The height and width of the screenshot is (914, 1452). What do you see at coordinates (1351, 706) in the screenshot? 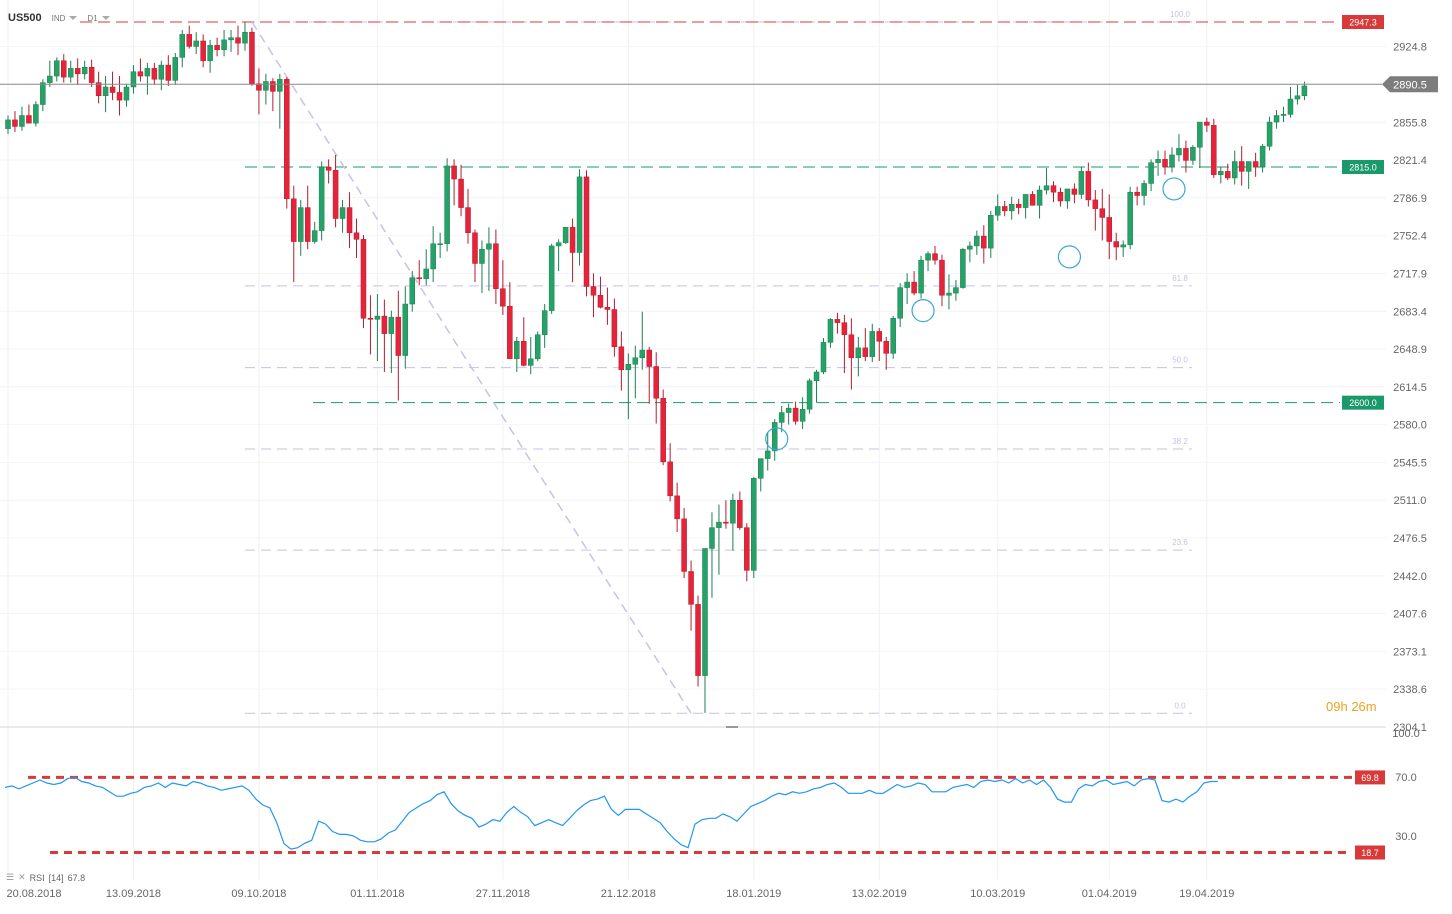
I see `candle-timer: 09h 26m` at bounding box center [1351, 706].